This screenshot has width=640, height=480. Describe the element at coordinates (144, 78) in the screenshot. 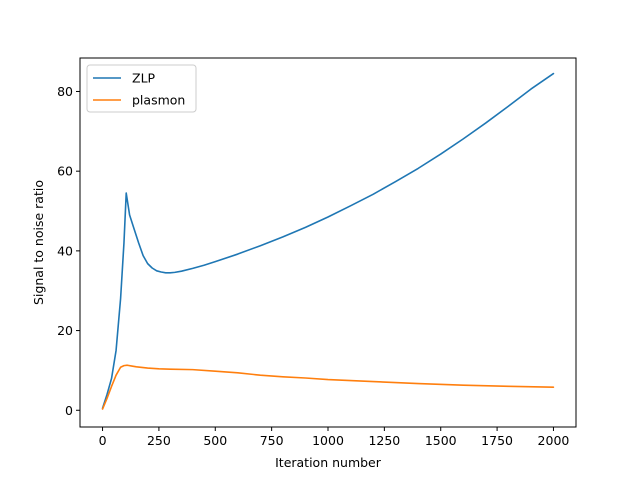

I see `legend-label-zlp: ZLP` at that location.